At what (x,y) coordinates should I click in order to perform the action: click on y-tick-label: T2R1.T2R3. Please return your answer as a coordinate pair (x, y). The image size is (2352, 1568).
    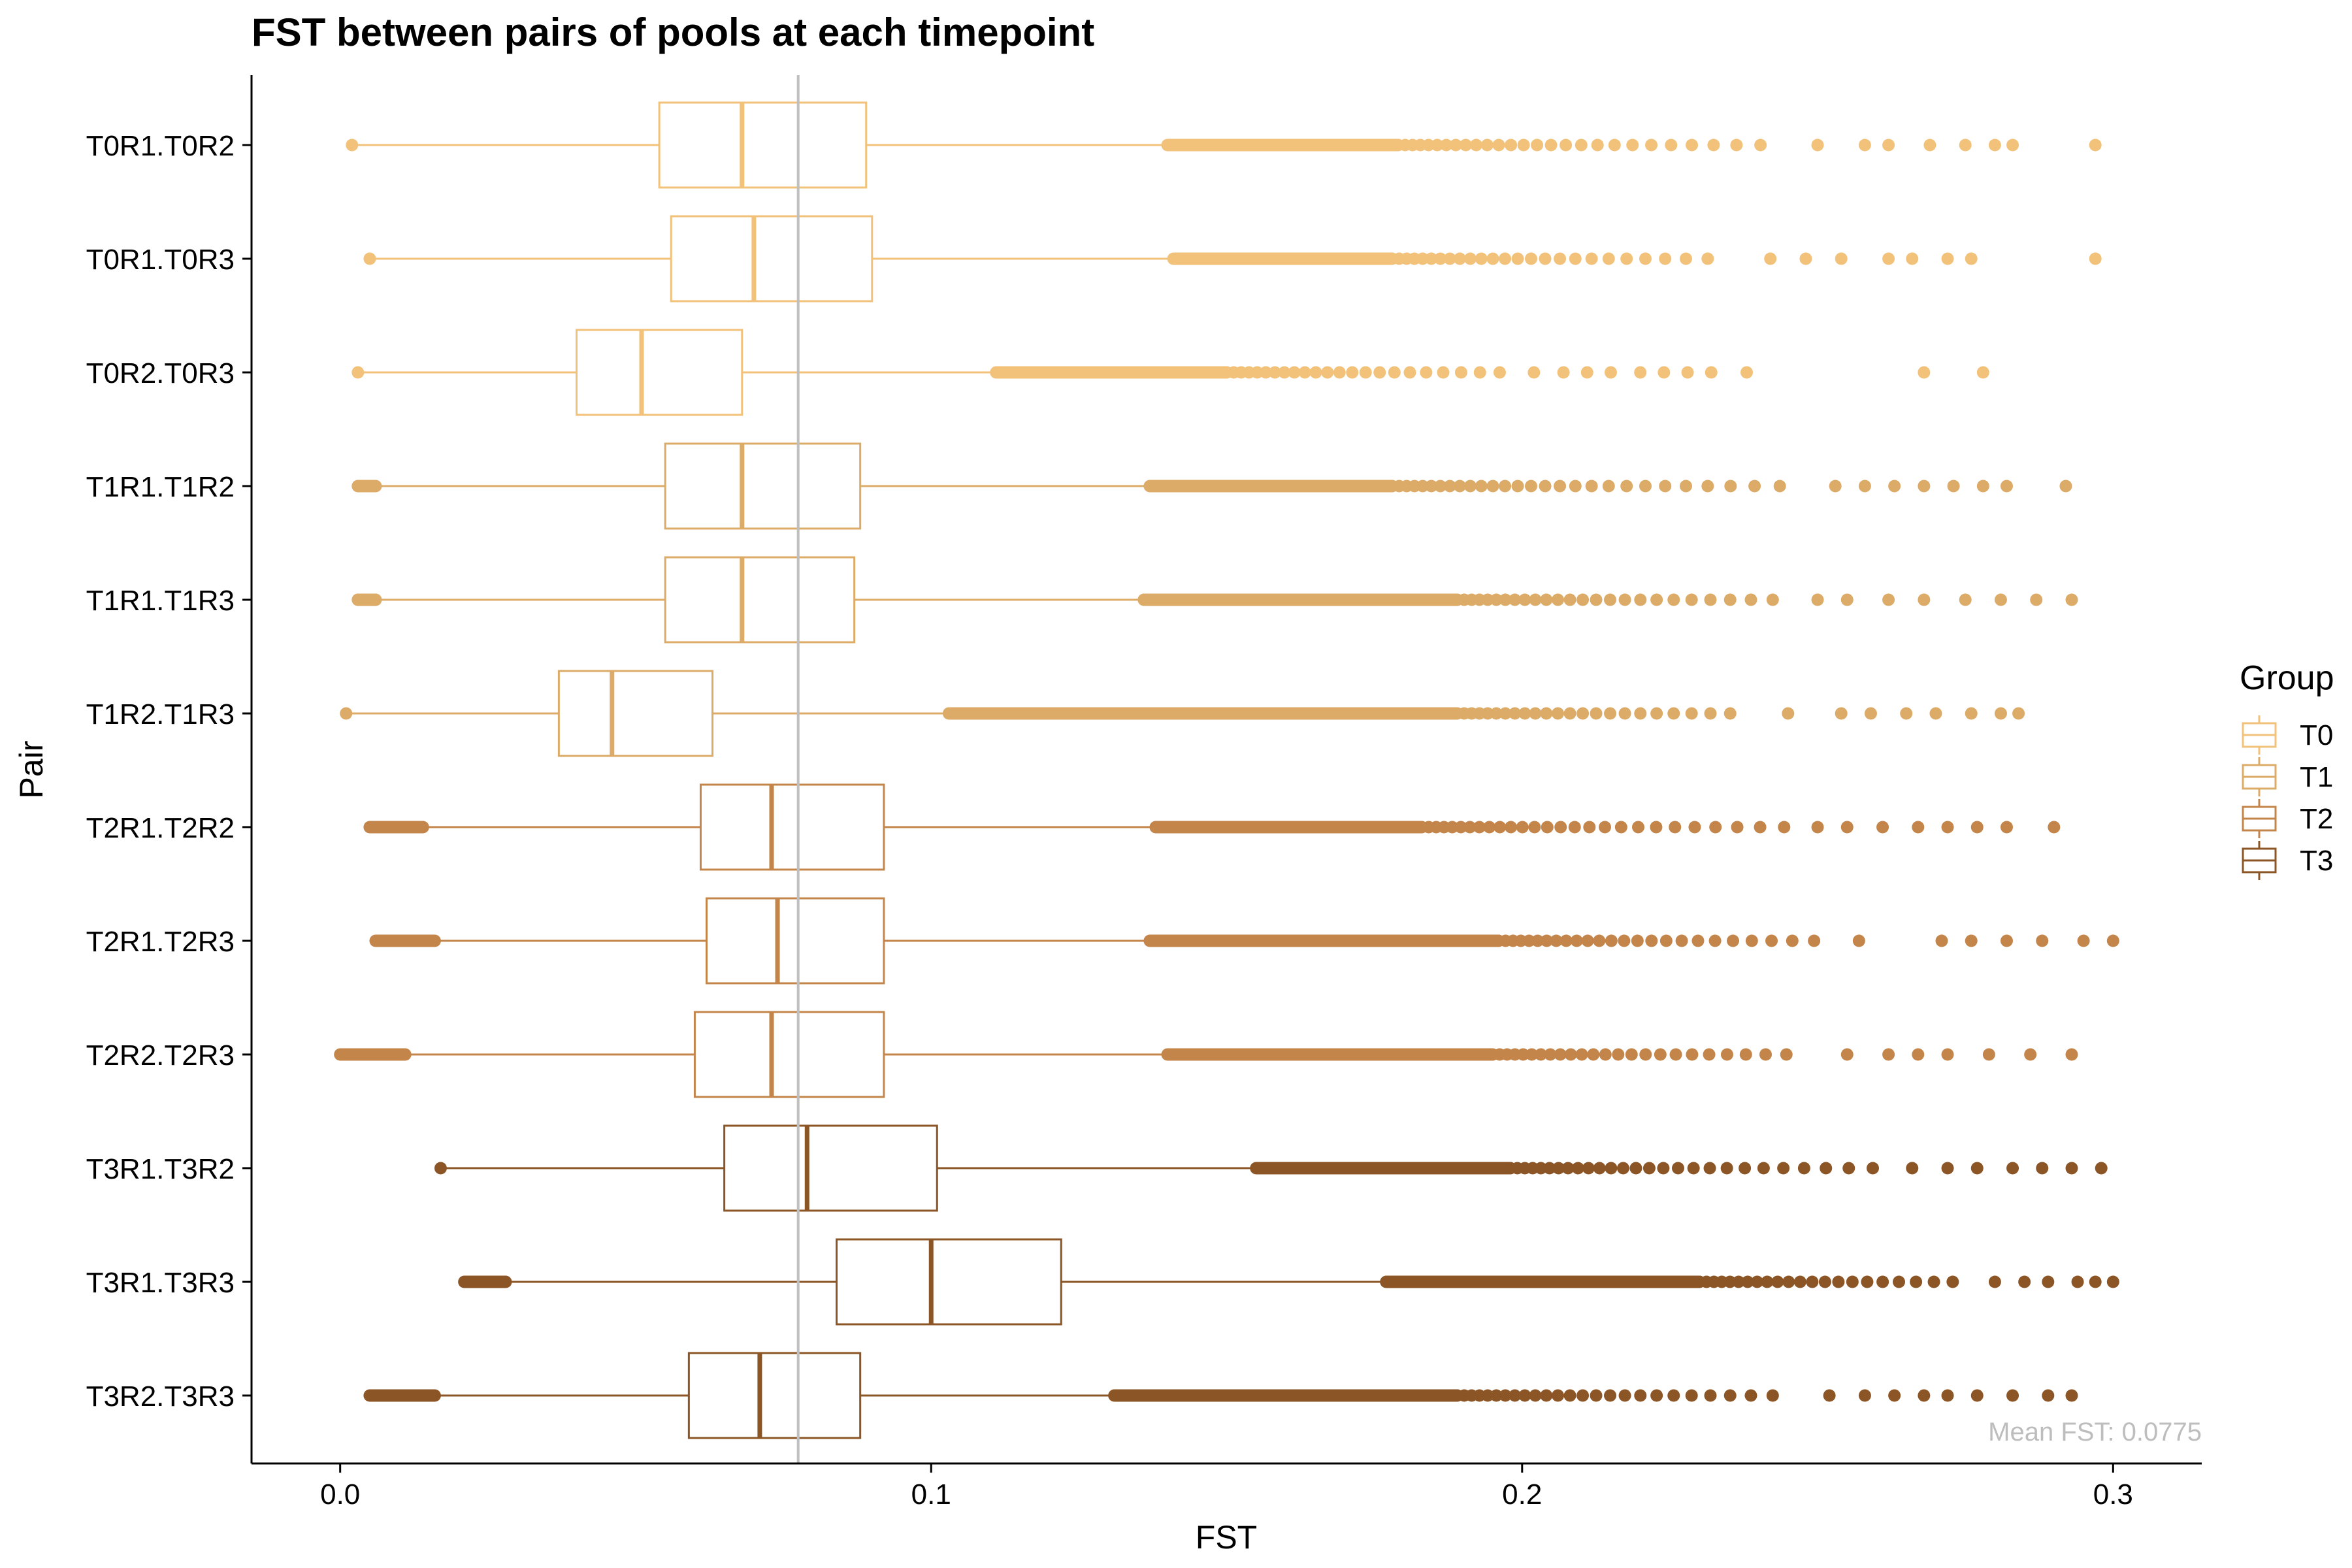
    Looking at the image, I should click on (160, 942).